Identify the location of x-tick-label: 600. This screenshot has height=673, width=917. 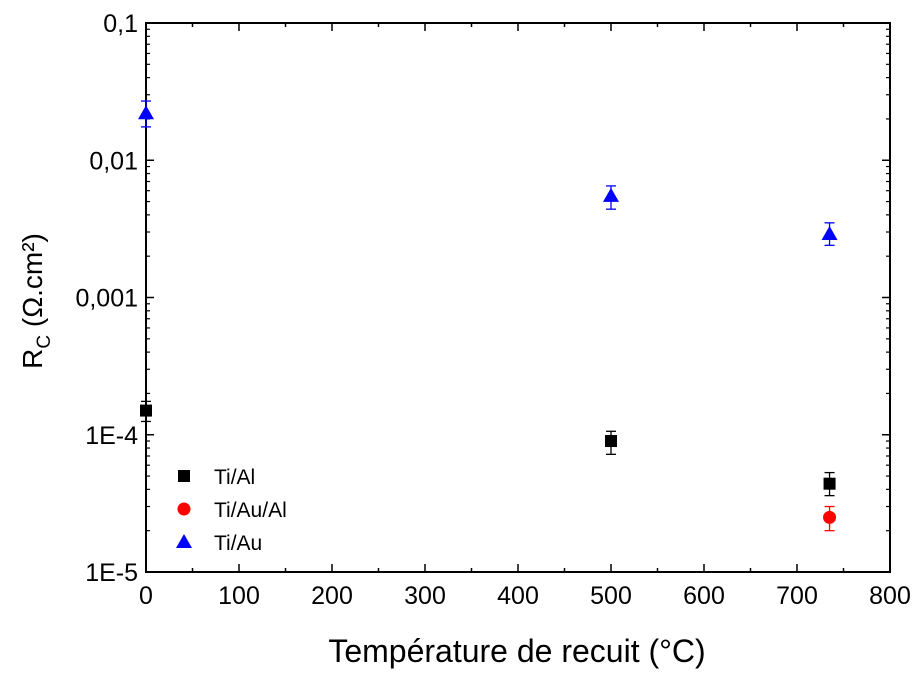
(704, 596).